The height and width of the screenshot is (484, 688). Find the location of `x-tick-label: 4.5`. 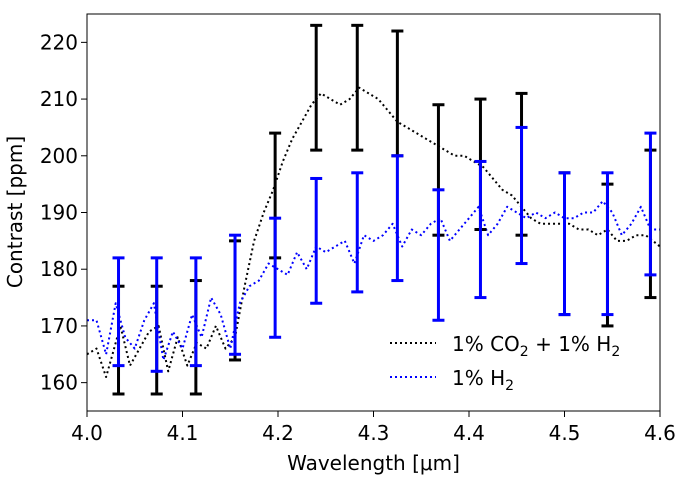

x-tick-label: 4.5 is located at coordinates (565, 433).